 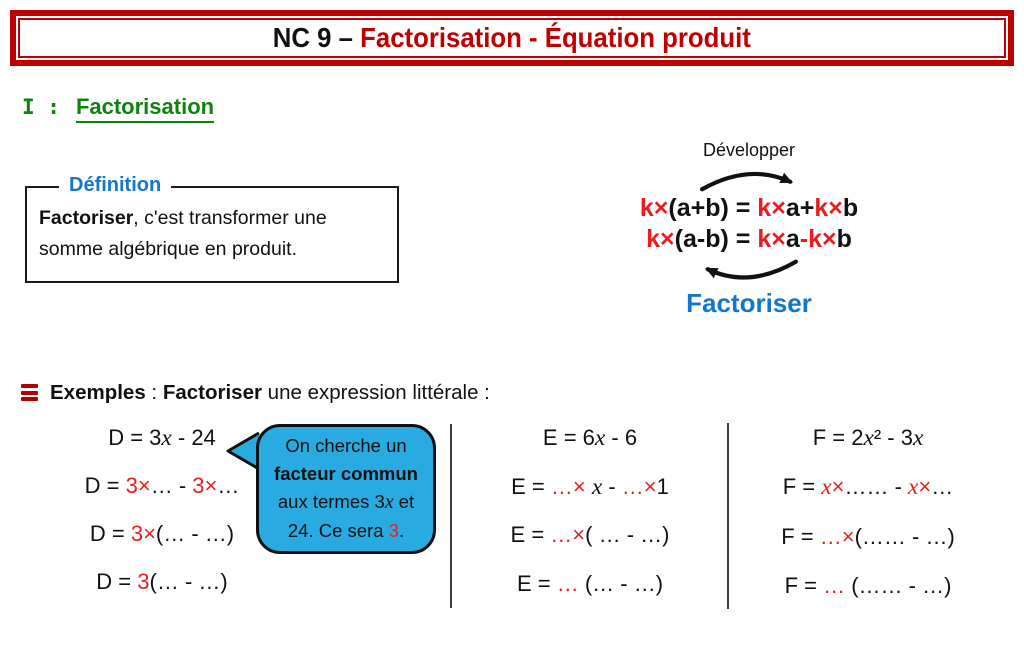 What do you see at coordinates (346, 502) in the screenshot?
I see `bubble-line: aux termes 3x et` at bounding box center [346, 502].